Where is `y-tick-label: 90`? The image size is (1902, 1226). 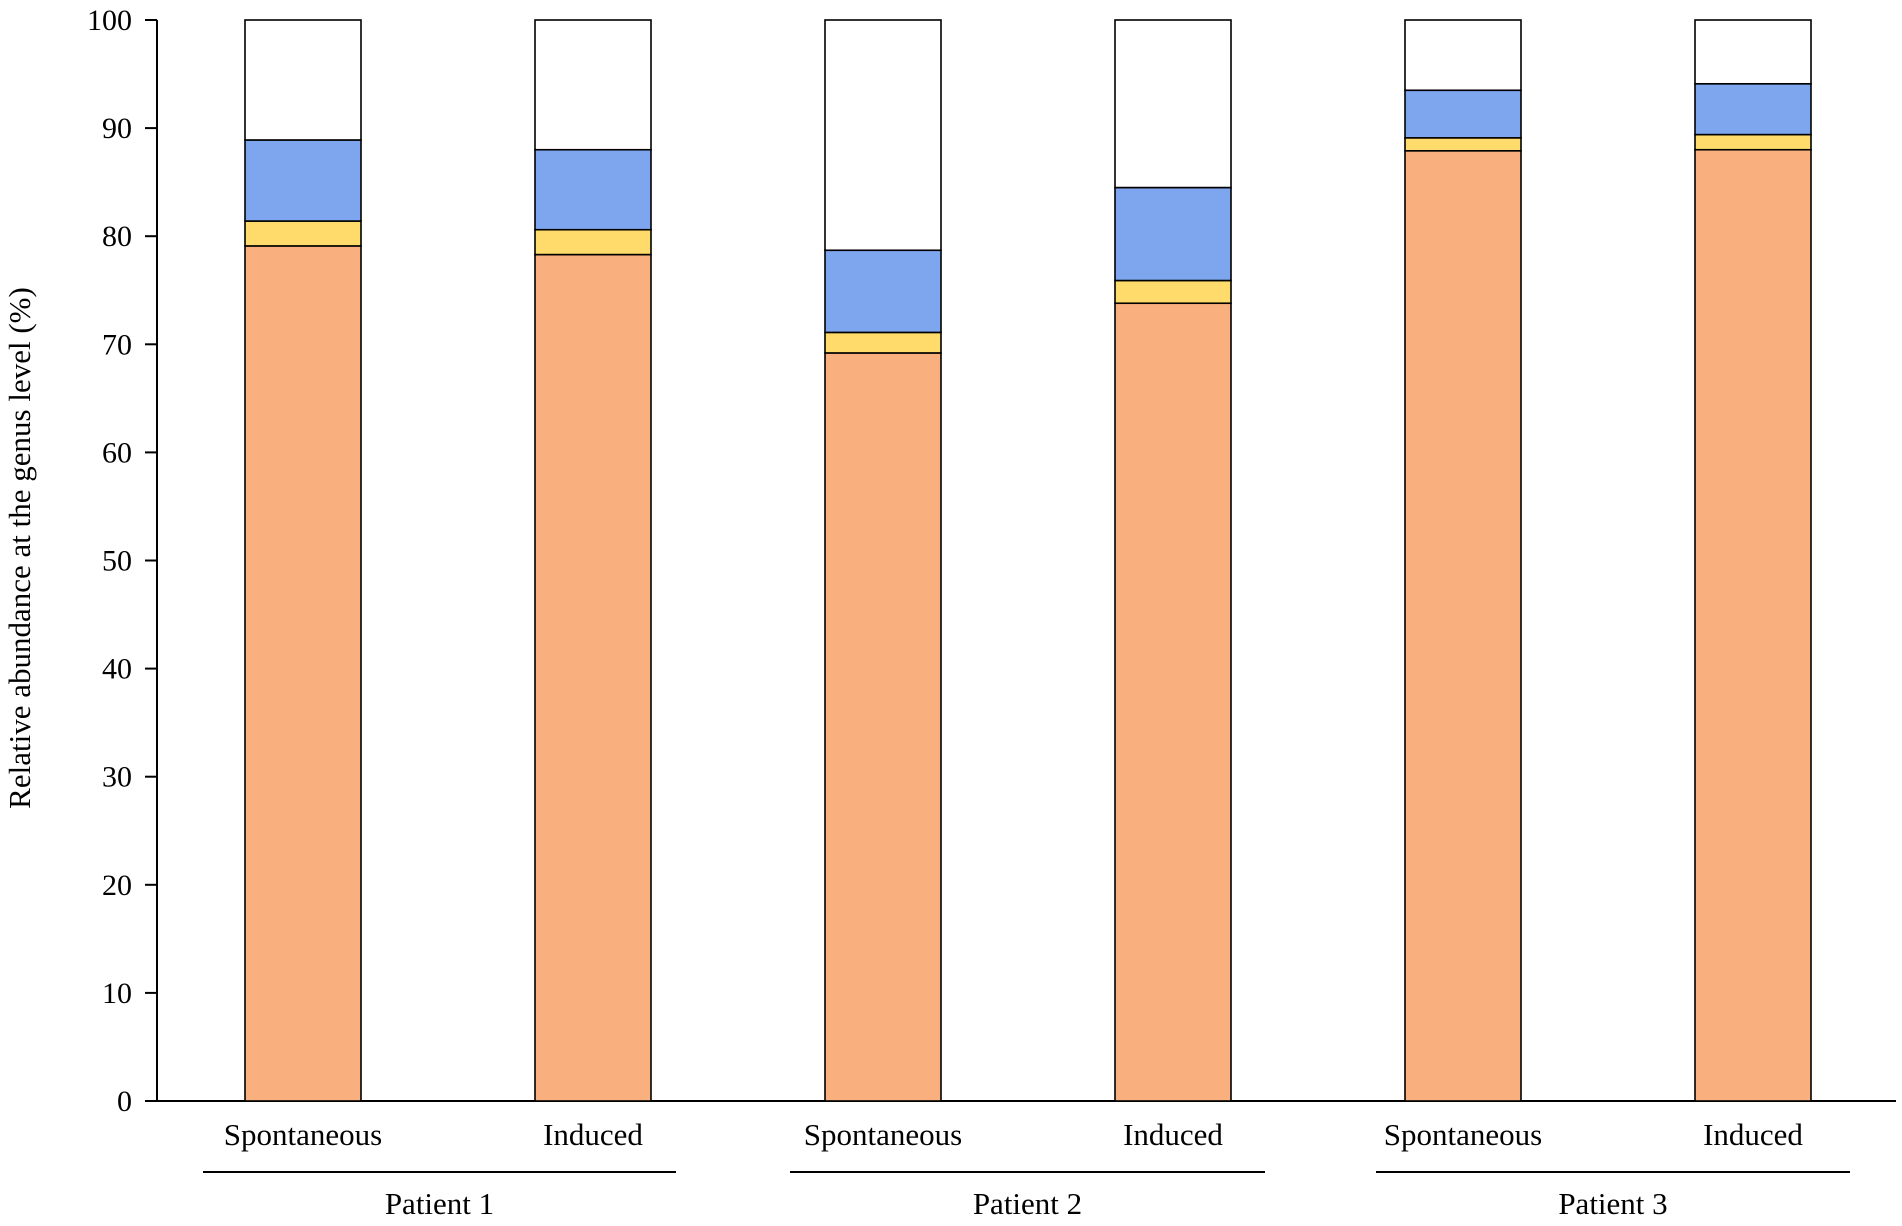
y-tick-label: 90 is located at coordinates (117, 128).